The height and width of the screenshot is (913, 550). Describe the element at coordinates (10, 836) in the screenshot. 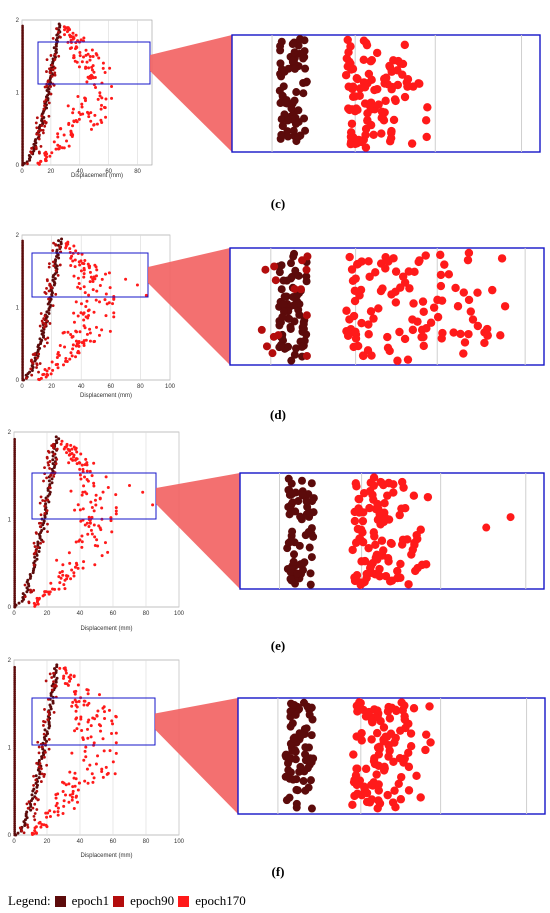

I see `y-tick-label: 0` at that location.